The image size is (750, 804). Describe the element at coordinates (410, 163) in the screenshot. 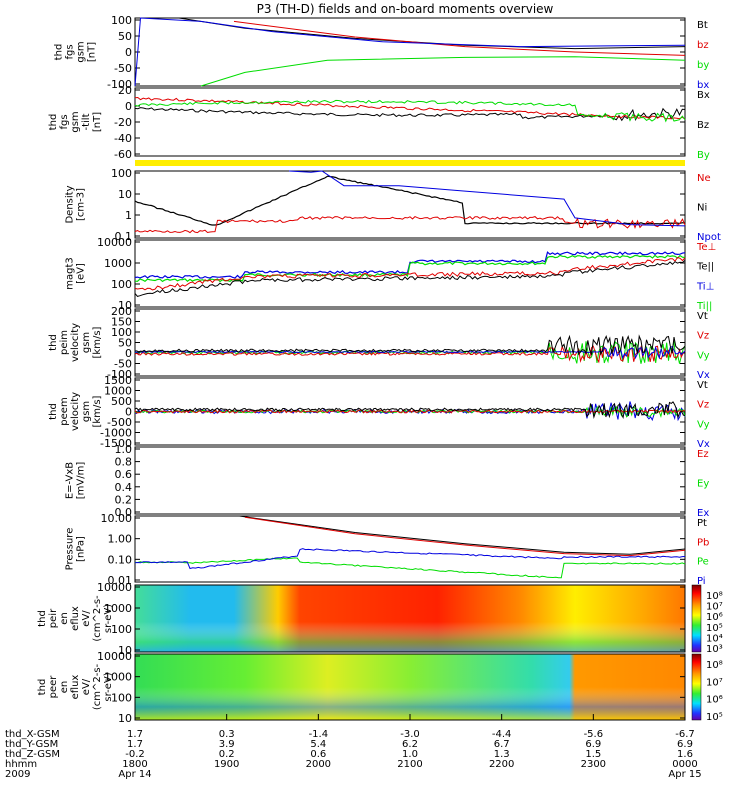

I see `separator-bar` at that location.